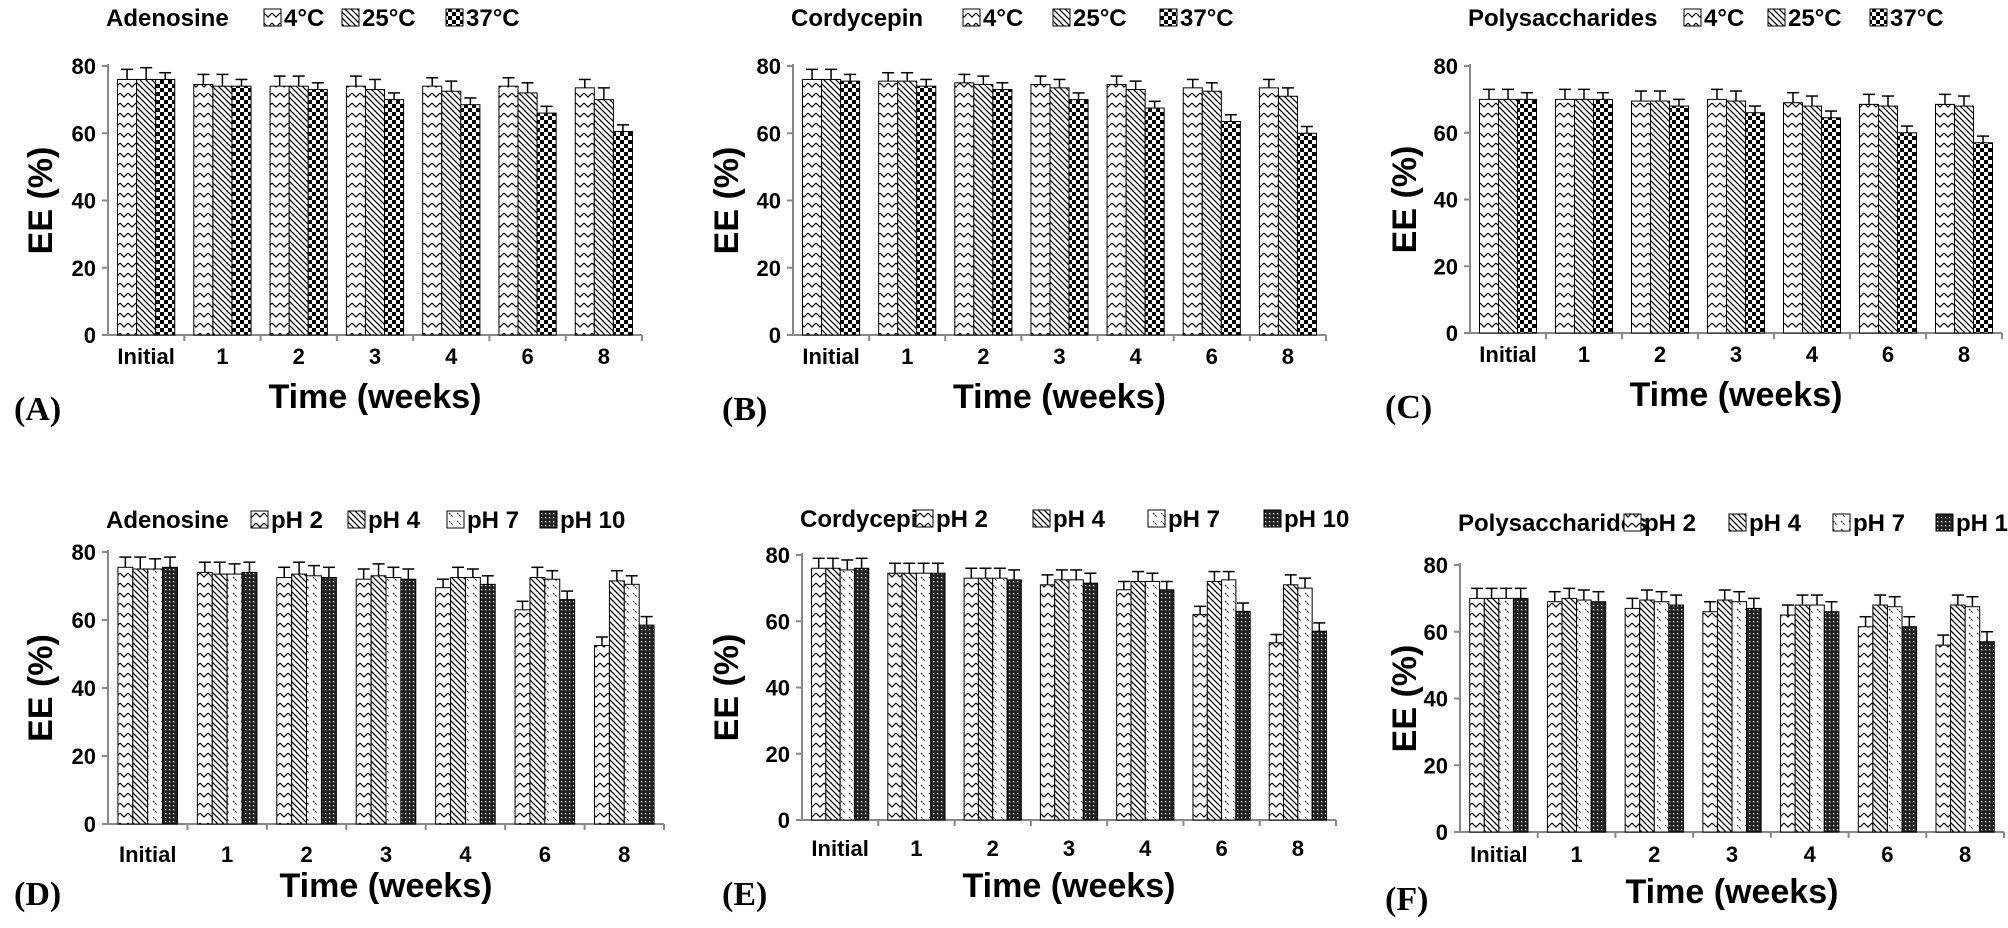 The image size is (2008, 928). What do you see at coordinates (84, 620) in the screenshot?
I see `y-tick-label: 60` at bounding box center [84, 620].